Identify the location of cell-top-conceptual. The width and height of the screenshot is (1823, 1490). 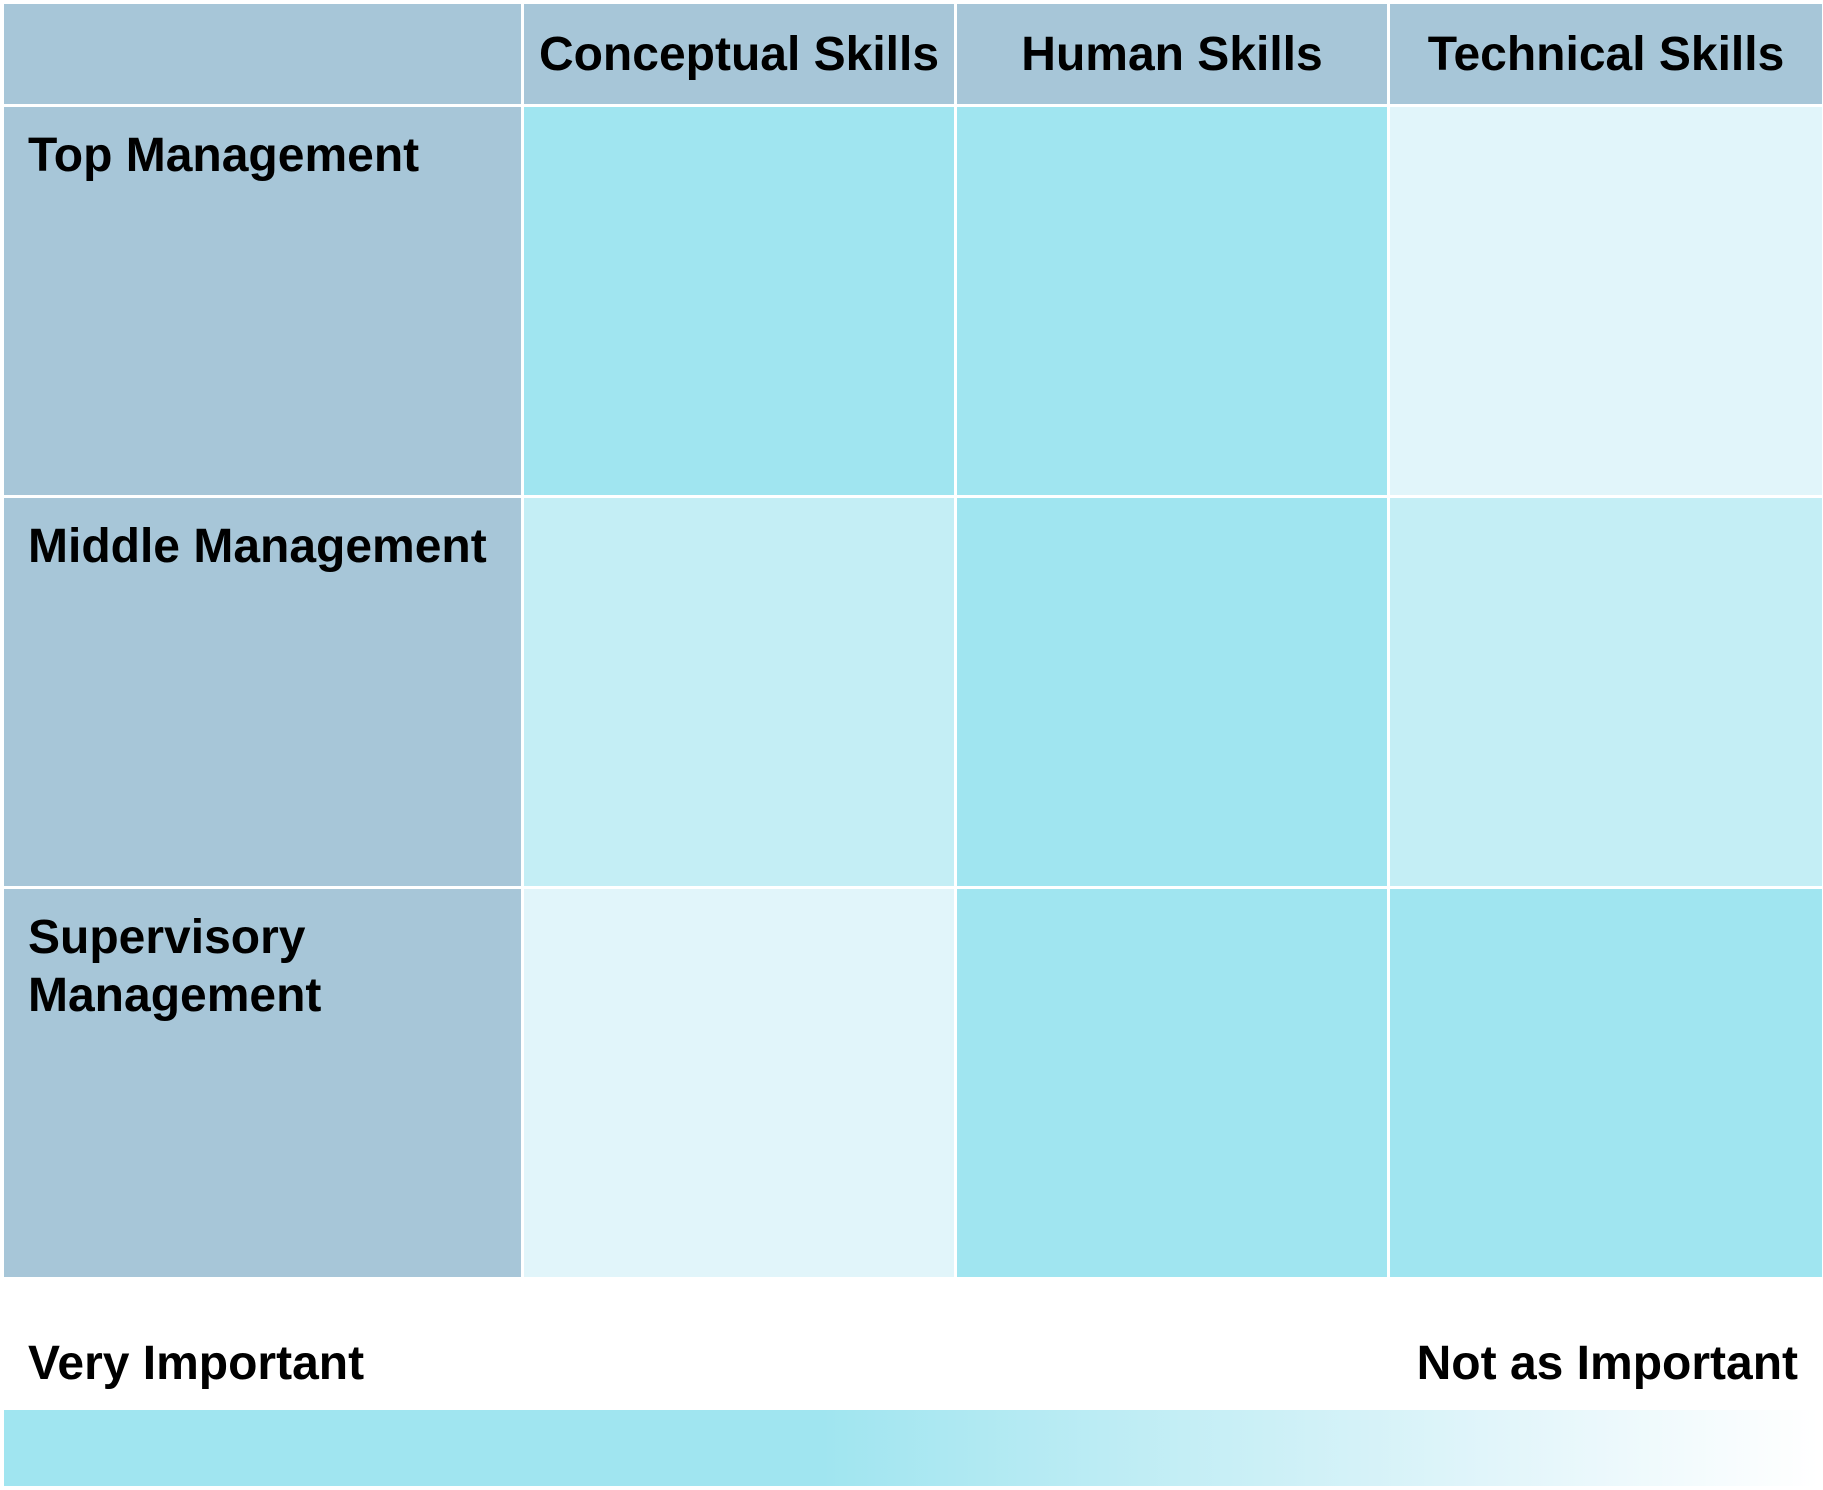
(739, 301).